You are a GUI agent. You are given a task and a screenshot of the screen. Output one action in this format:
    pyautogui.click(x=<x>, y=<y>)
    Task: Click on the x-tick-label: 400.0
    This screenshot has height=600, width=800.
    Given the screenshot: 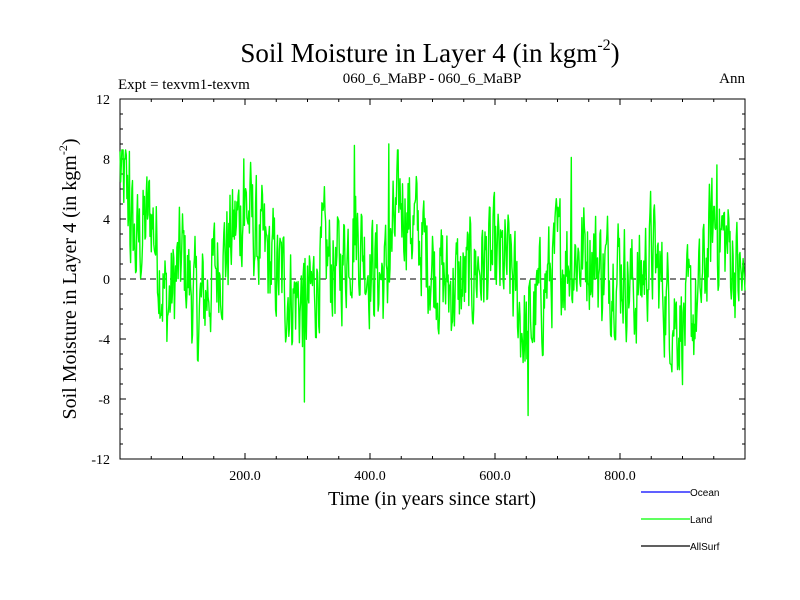 What is the action you would take?
    pyautogui.click(x=370, y=476)
    